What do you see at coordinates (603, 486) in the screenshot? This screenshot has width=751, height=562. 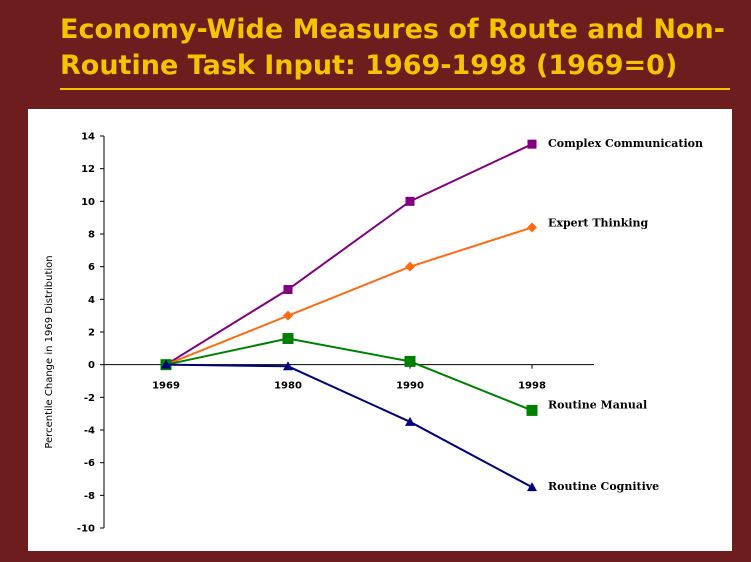 I see `series-label: Routine Cognitive` at bounding box center [603, 486].